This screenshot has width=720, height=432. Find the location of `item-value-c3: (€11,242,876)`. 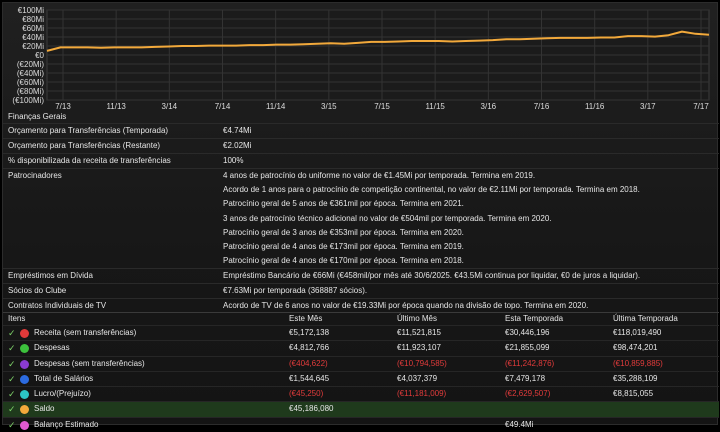

item-value-c3: (€11,242,876) is located at coordinates (530, 363).